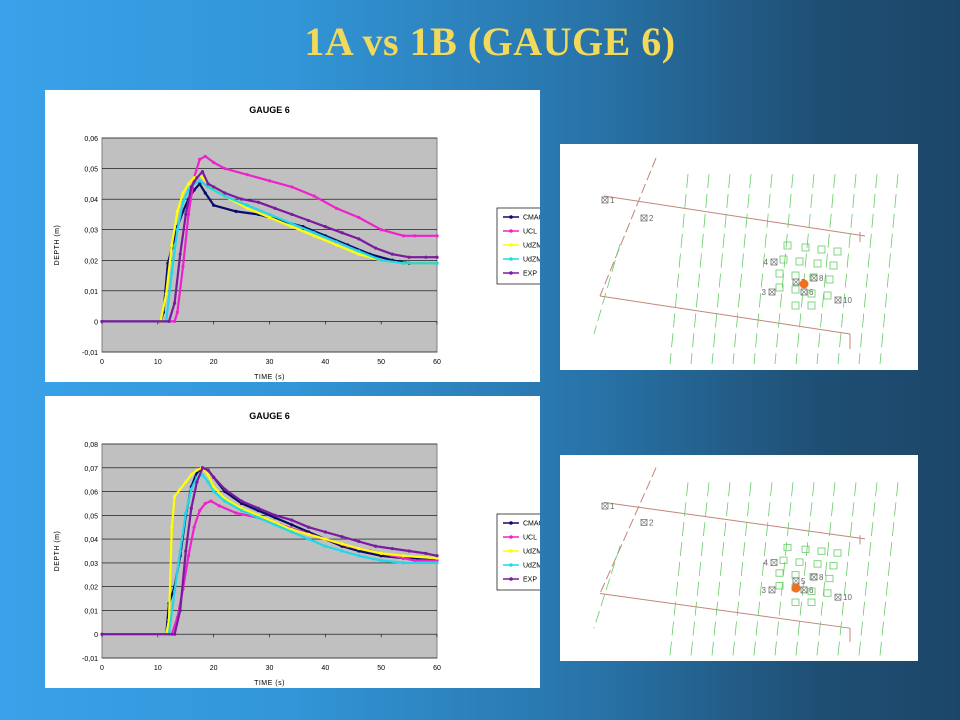  What do you see at coordinates (530, 580) in the screenshot?
I see `legend-label: EXP` at bounding box center [530, 580].